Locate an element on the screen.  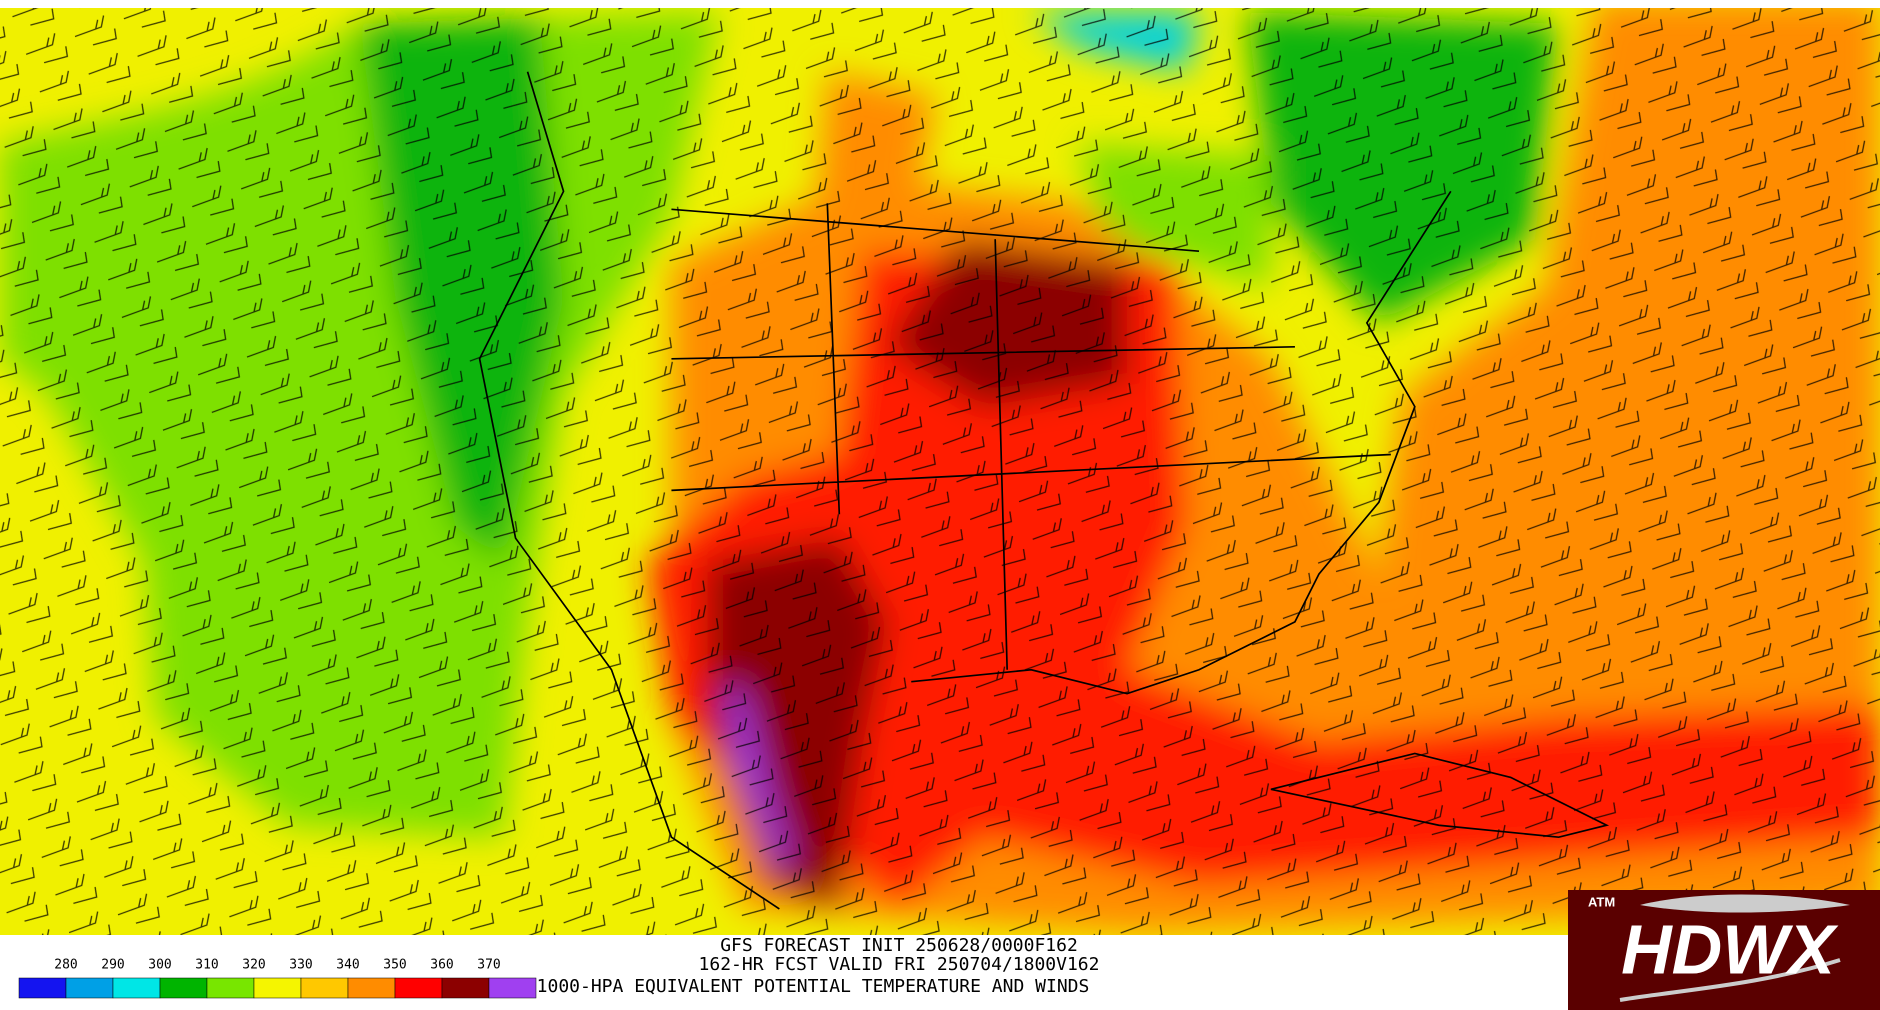
logo-swirl is located at coordinates (1745, 903).